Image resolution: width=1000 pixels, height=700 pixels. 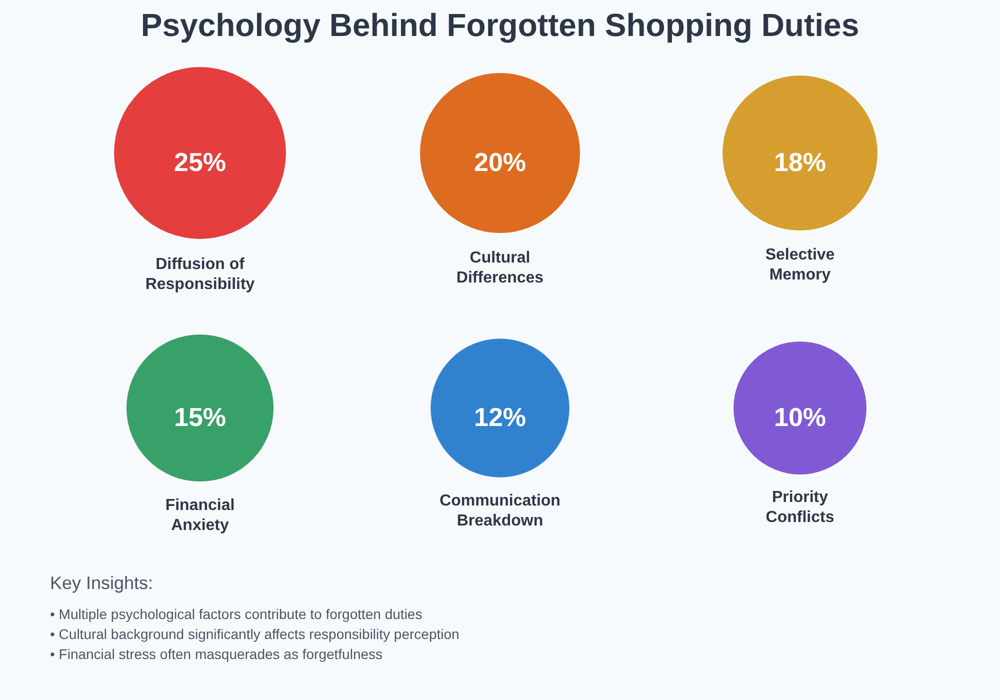 I want to click on category-label: Priority Conflicts, so click(x=800, y=507).